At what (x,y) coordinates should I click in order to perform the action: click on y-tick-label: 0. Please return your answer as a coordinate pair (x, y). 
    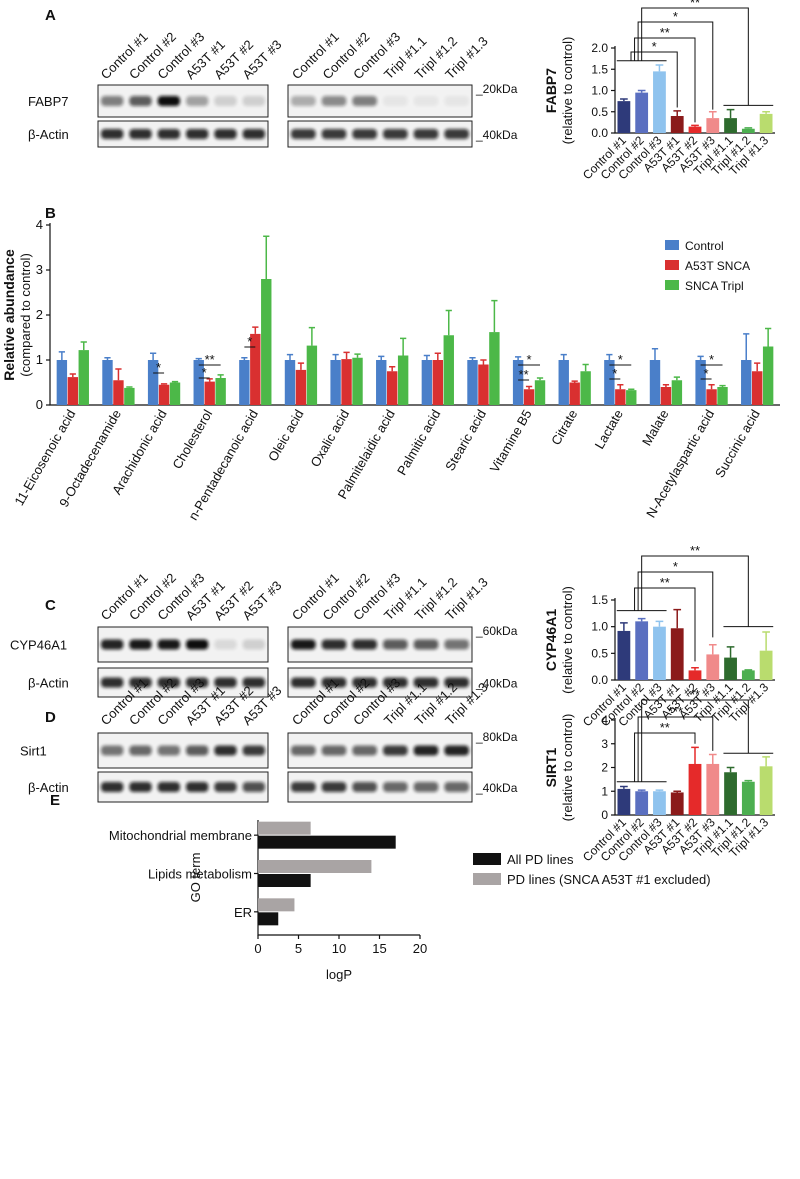
    Looking at the image, I should click on (604, 815).